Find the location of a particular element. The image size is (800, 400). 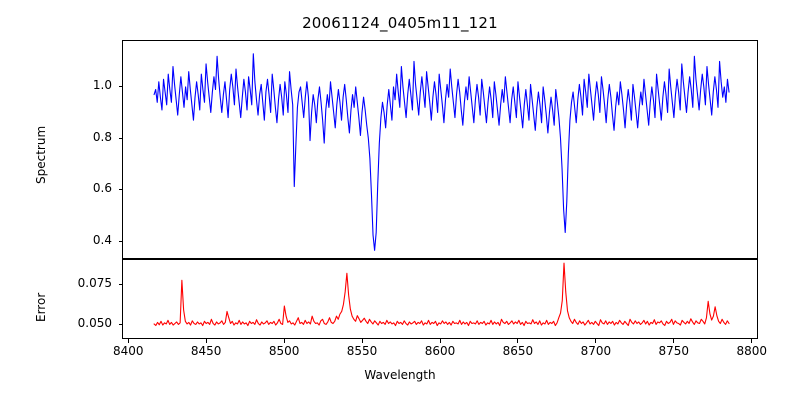

ytick-label-error: 0.050 is located at coordinates (94, 322).